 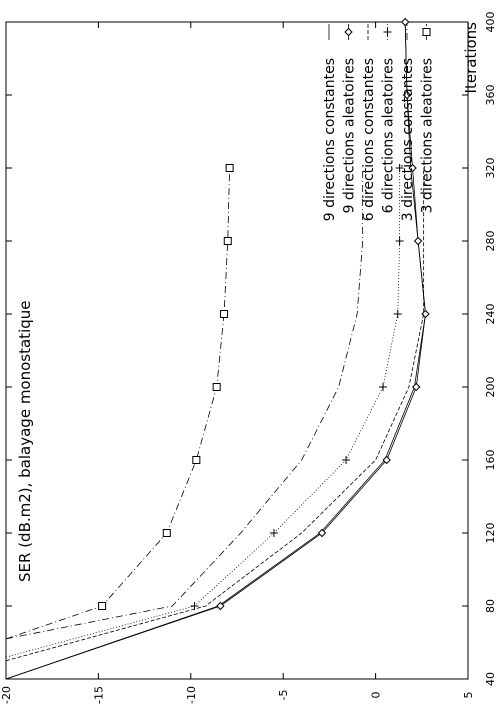 What do you see at coordinates (6, 695) in the screenshot?
I see `y-tick-label: -20` at bounding box center [6, 695].